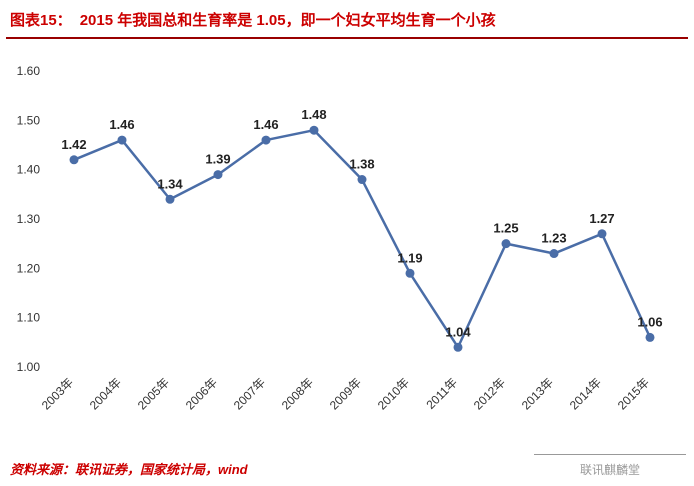 The height and width of the screenshot is (486, 694). I want to click on data-point-label: 1.04, so click(458, 331).